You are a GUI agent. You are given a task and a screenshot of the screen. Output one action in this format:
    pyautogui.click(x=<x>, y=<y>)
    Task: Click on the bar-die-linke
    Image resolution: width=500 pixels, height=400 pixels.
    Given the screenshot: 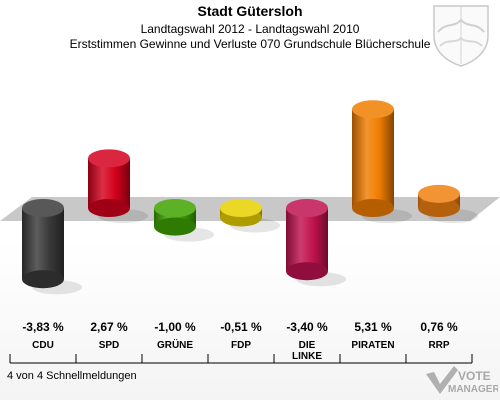 What is the action you would take?
    pyautogui.click(x=316, y=243)
    